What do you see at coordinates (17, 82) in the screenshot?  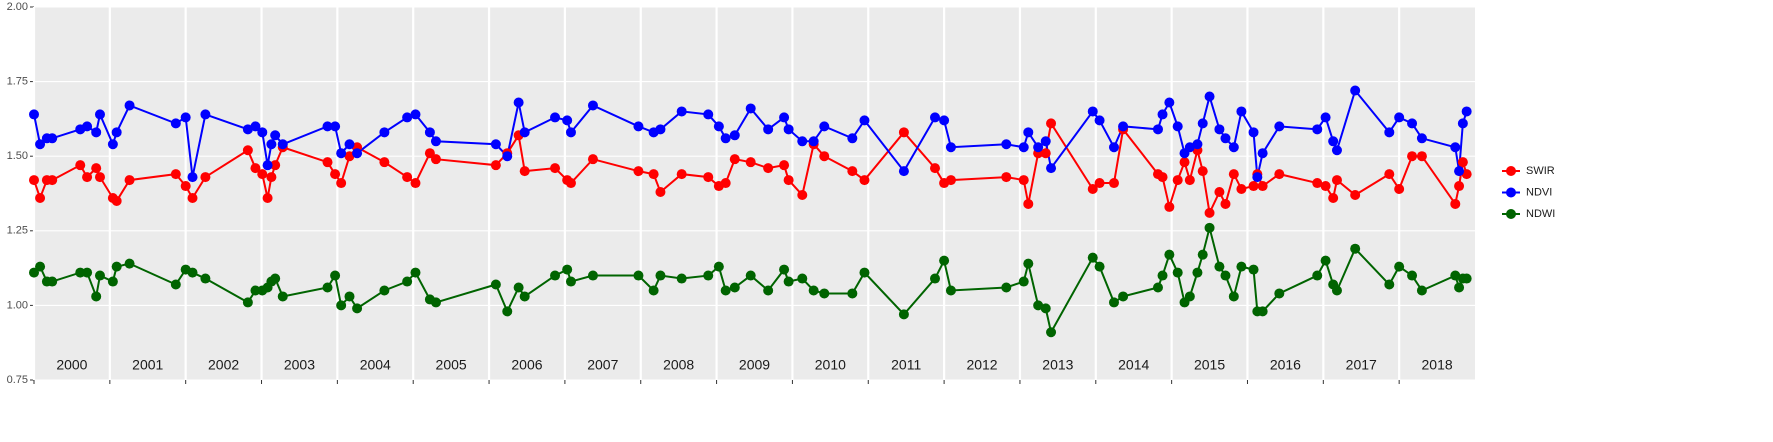 I see `y-tick-label: 1.75` at bounding box center [17, 82].